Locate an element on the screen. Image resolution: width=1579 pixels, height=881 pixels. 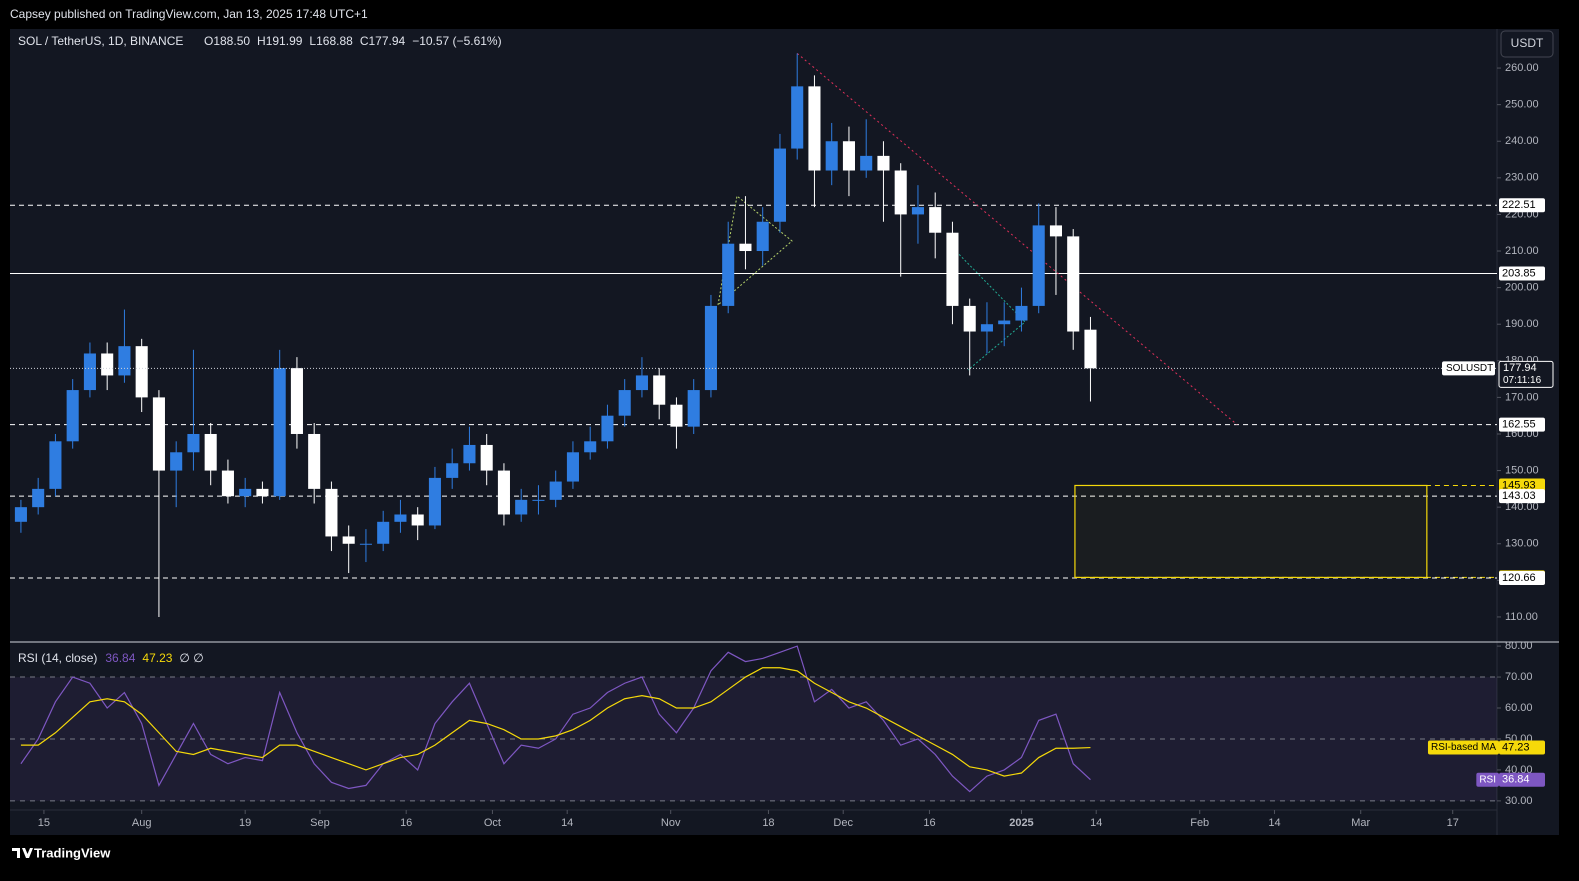
level-label: 222.51 is located at coordinates (1519, 205).